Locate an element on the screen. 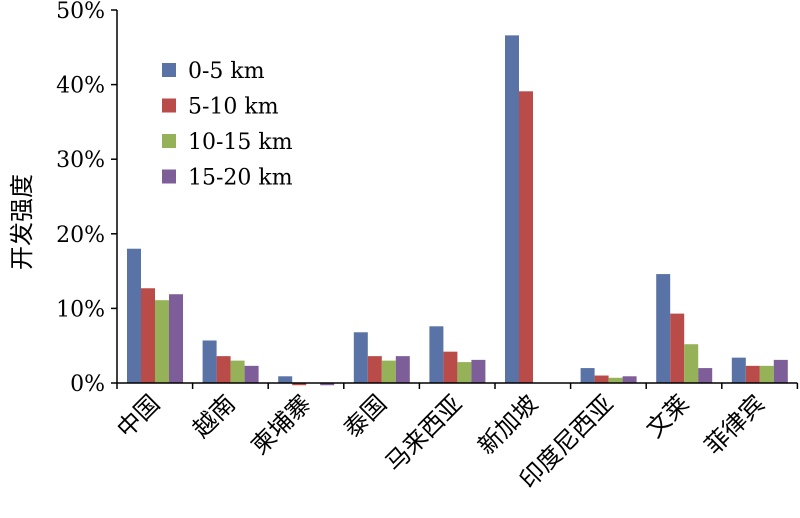  legend-label: 0-5 km is located at coordinates (226, 71).